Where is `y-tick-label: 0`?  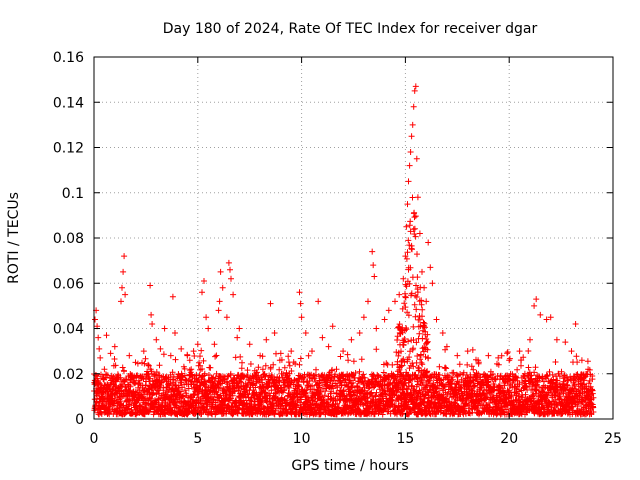 y-tick-label: 0 is located at coordinates (79, 420).